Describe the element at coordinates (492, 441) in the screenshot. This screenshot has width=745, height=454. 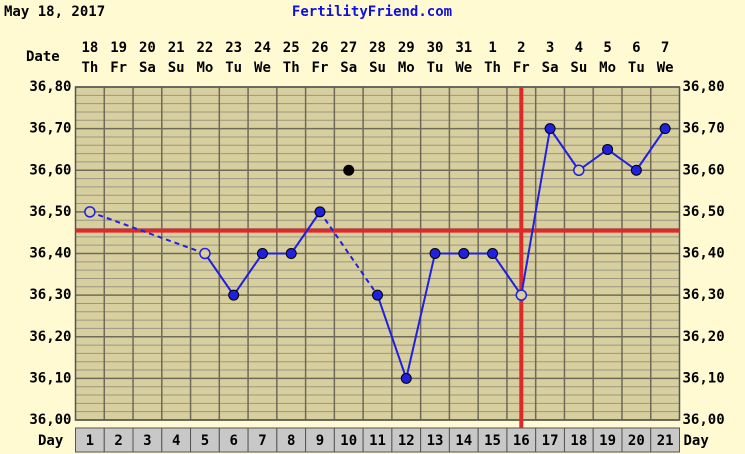
I see `day-number: 15` at that location.